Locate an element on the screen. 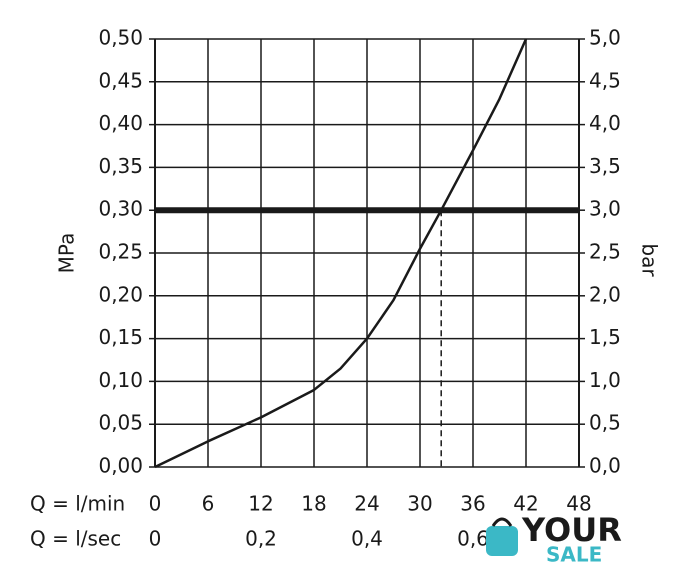 This screenshot has height=580, width=680. y2-tick-label: 3,5 is located at coordinates (605, 166).